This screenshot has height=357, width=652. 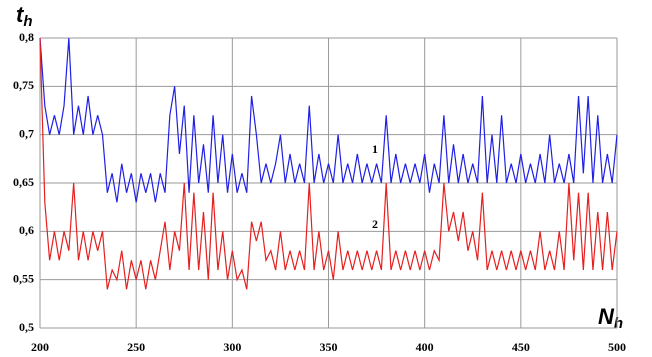 What do you see at coordinates (23, 85) in the screenshot?
I see `y-tick-label: 0,75` at bounding box center [23, 85].